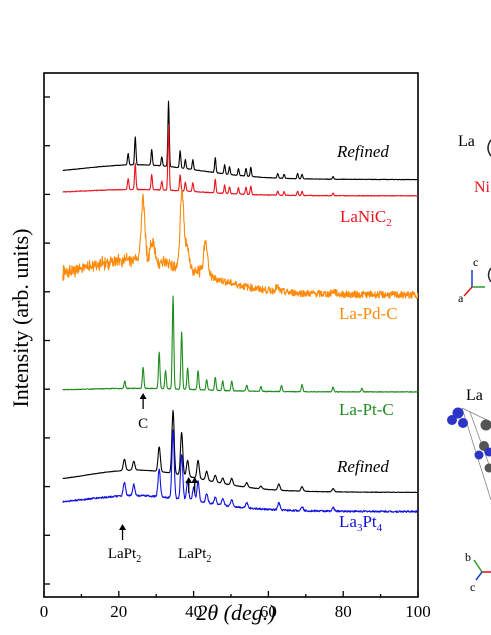 This screenshot has height=635, width=491. Describe the element at coordinates (361, 523) in the screenshot. I see `series-label-la3pt4: La3Pt4` at that location.